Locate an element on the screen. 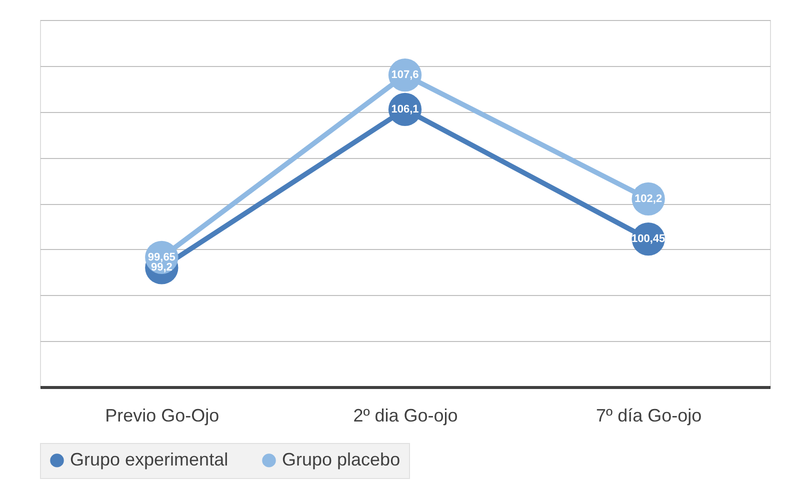 Image resolution: width=810 pixels, height=489 pixels. x-tick-label: 2º dia Go-ojo is located at coordinates (405, 416).